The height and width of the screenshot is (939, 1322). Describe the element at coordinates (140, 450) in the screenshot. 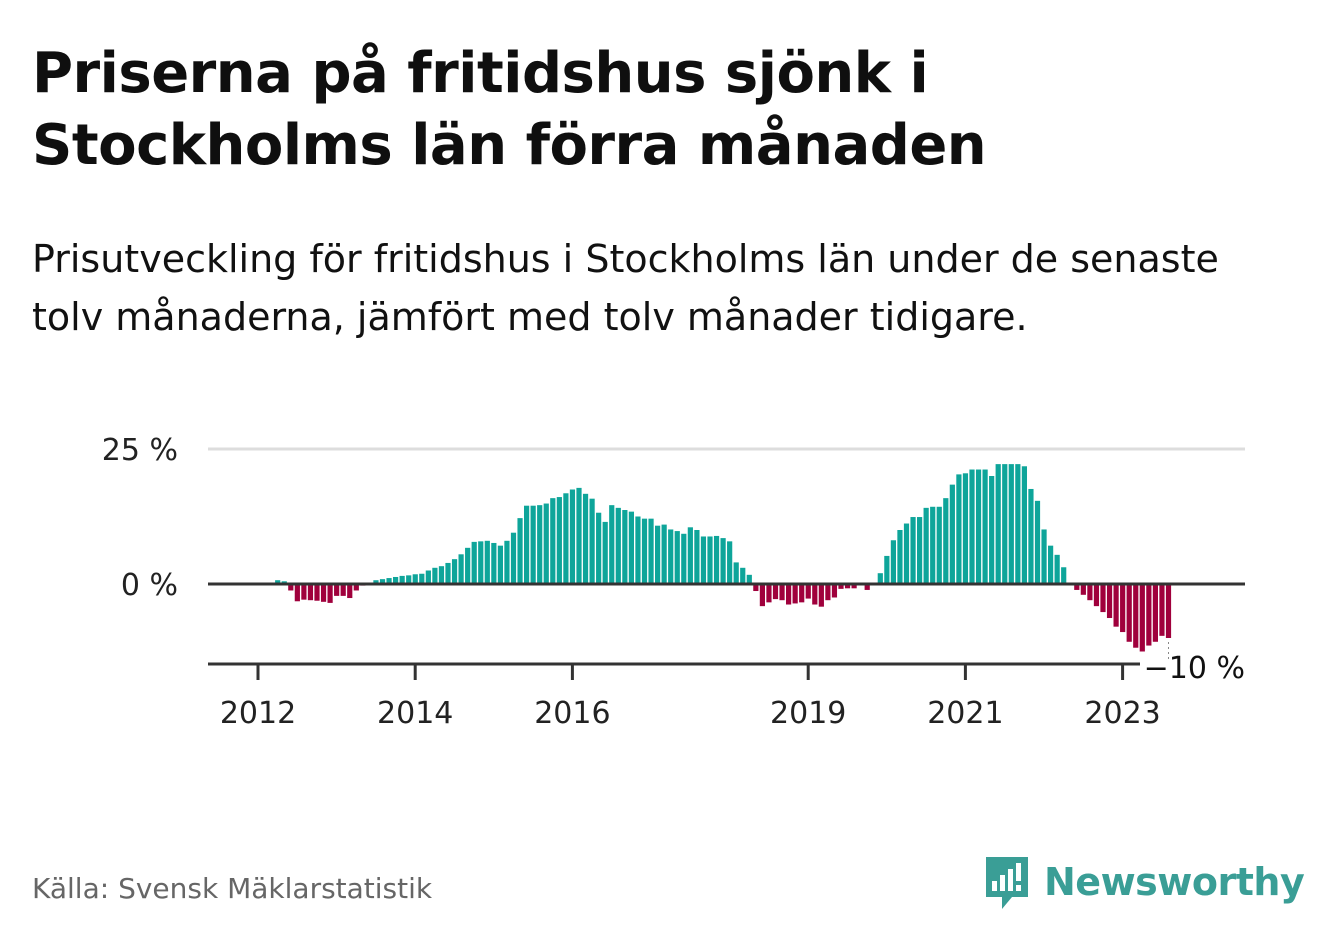

I see `y-tick-label: 25 %` at that location.